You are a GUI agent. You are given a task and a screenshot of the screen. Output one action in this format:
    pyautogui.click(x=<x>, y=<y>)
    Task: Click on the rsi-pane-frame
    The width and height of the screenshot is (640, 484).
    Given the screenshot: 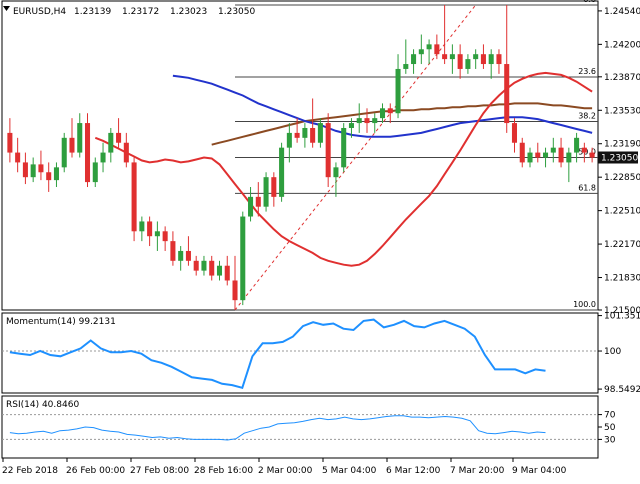 What is the action you would take?
    pyautogui.click(x=300, y=427)
    